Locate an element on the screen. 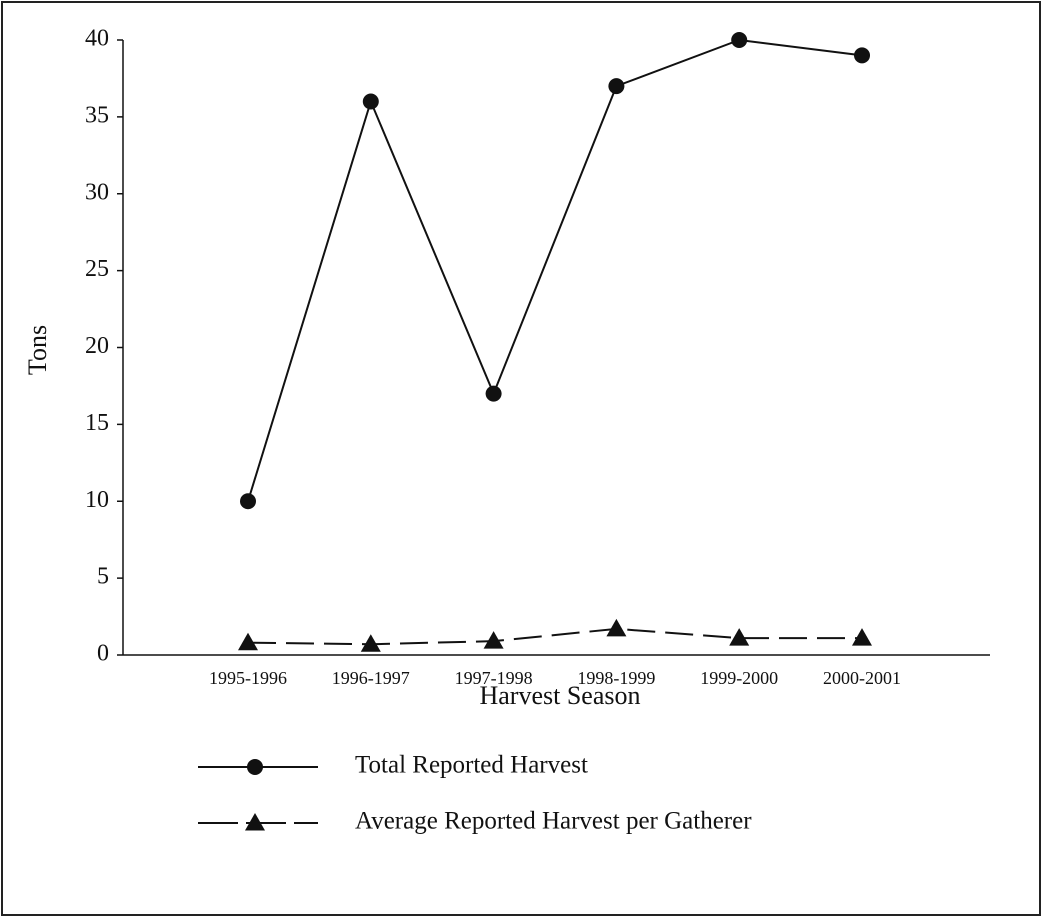 The width and height of the screenshot is (1042, 917). y-tick-label: 25 is located at coordinates (97, 269).